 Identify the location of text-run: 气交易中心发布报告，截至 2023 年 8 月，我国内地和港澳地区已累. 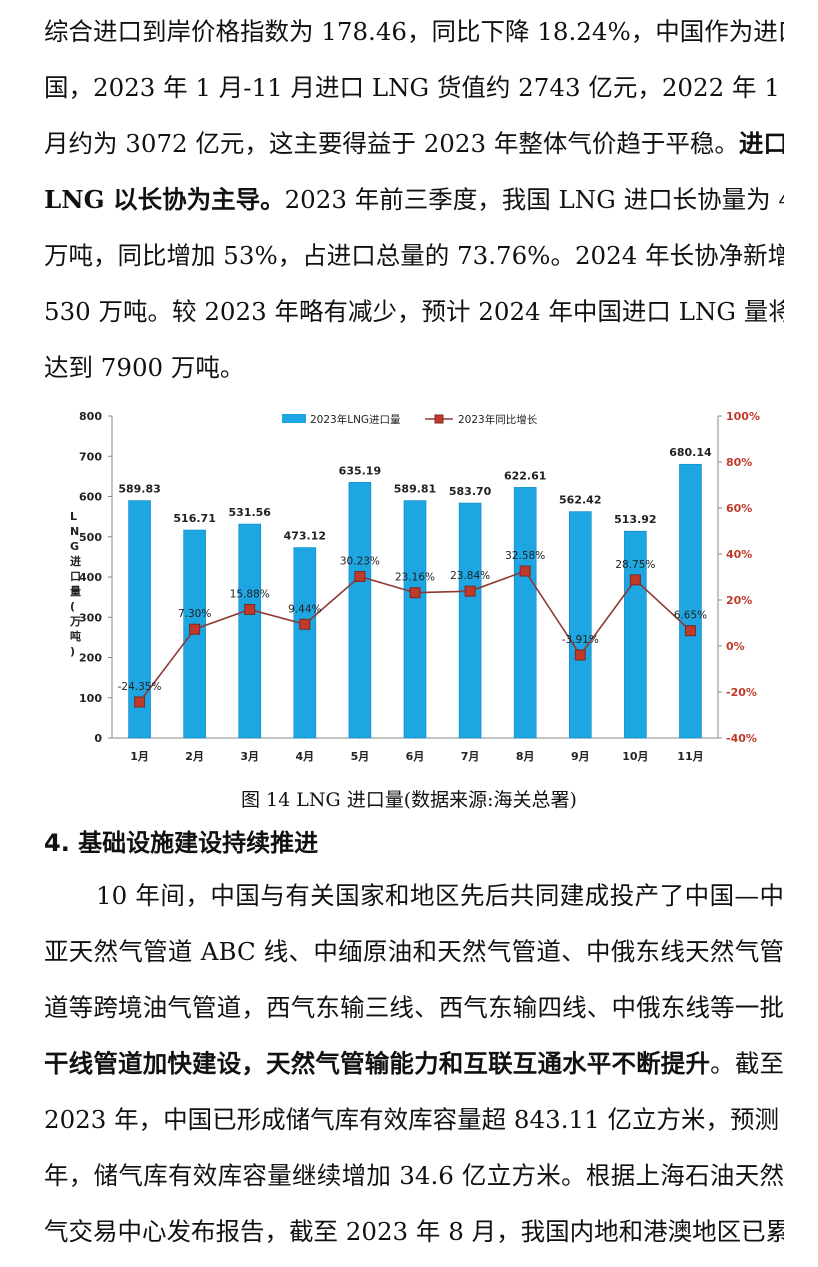
(414, 1231).